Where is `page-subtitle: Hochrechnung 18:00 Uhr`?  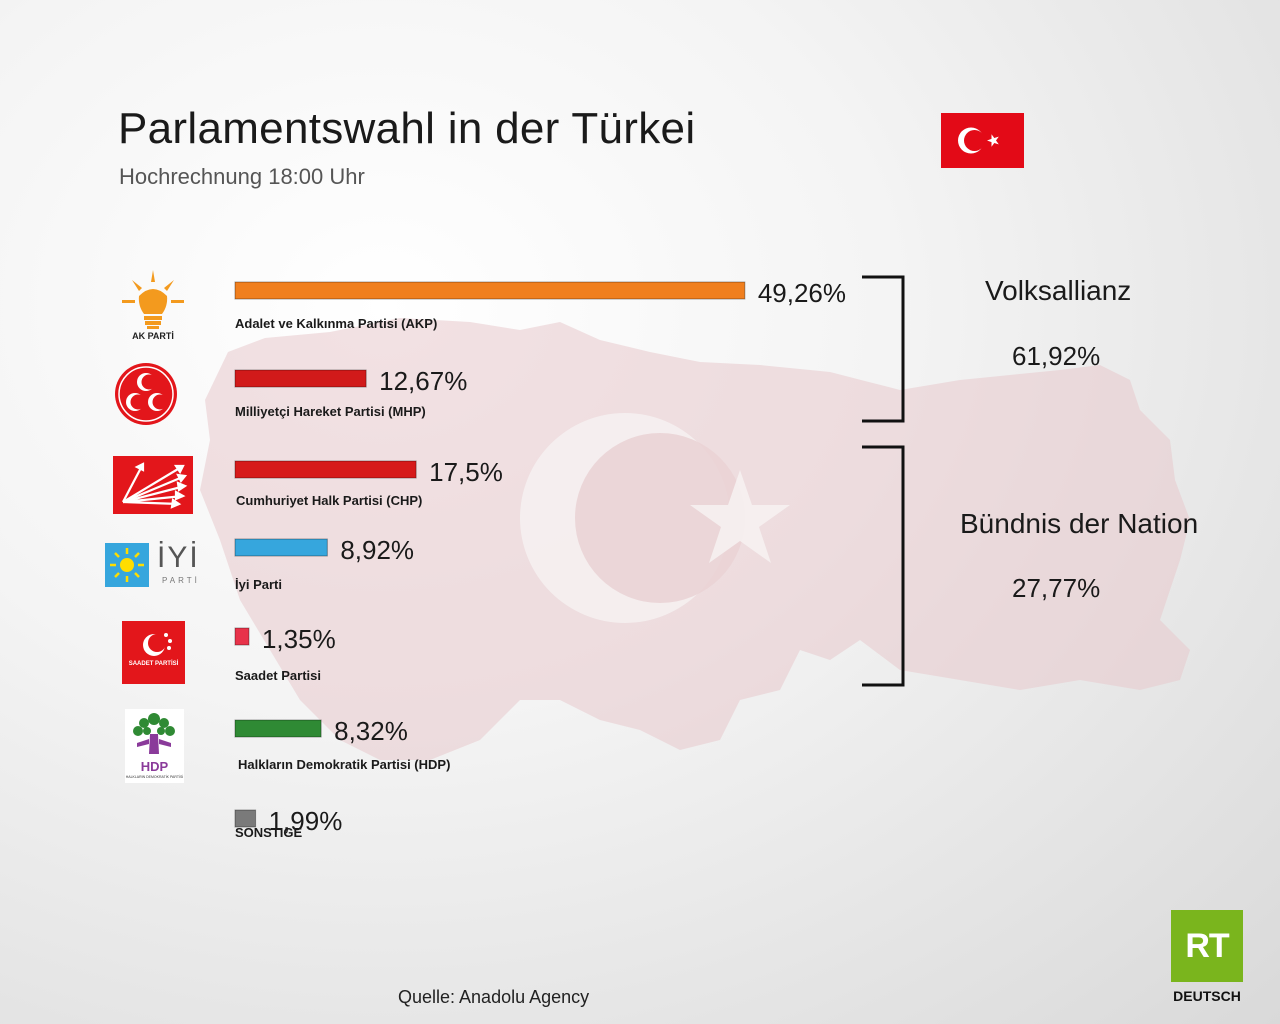 page-subtitle: Hochrechnung 18:00 Uhr is located at coordinates (242, 176).